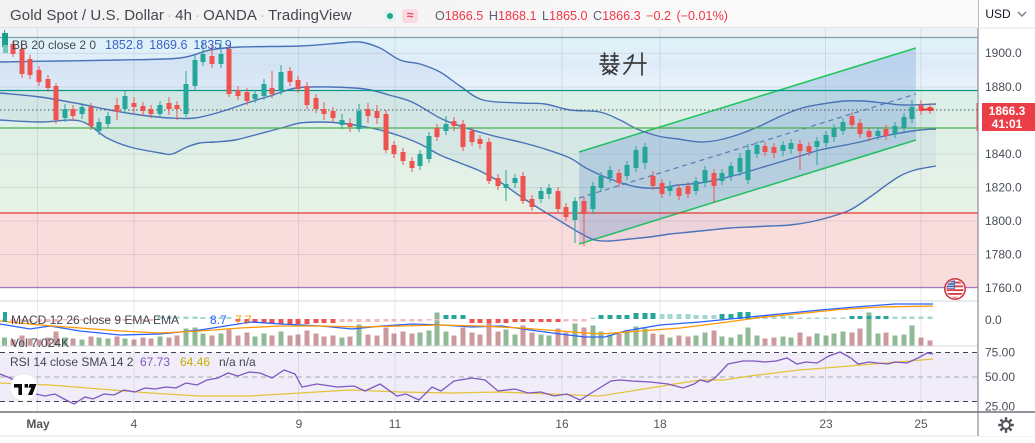  I want to click on svg-text: 23, so click(826, 424).